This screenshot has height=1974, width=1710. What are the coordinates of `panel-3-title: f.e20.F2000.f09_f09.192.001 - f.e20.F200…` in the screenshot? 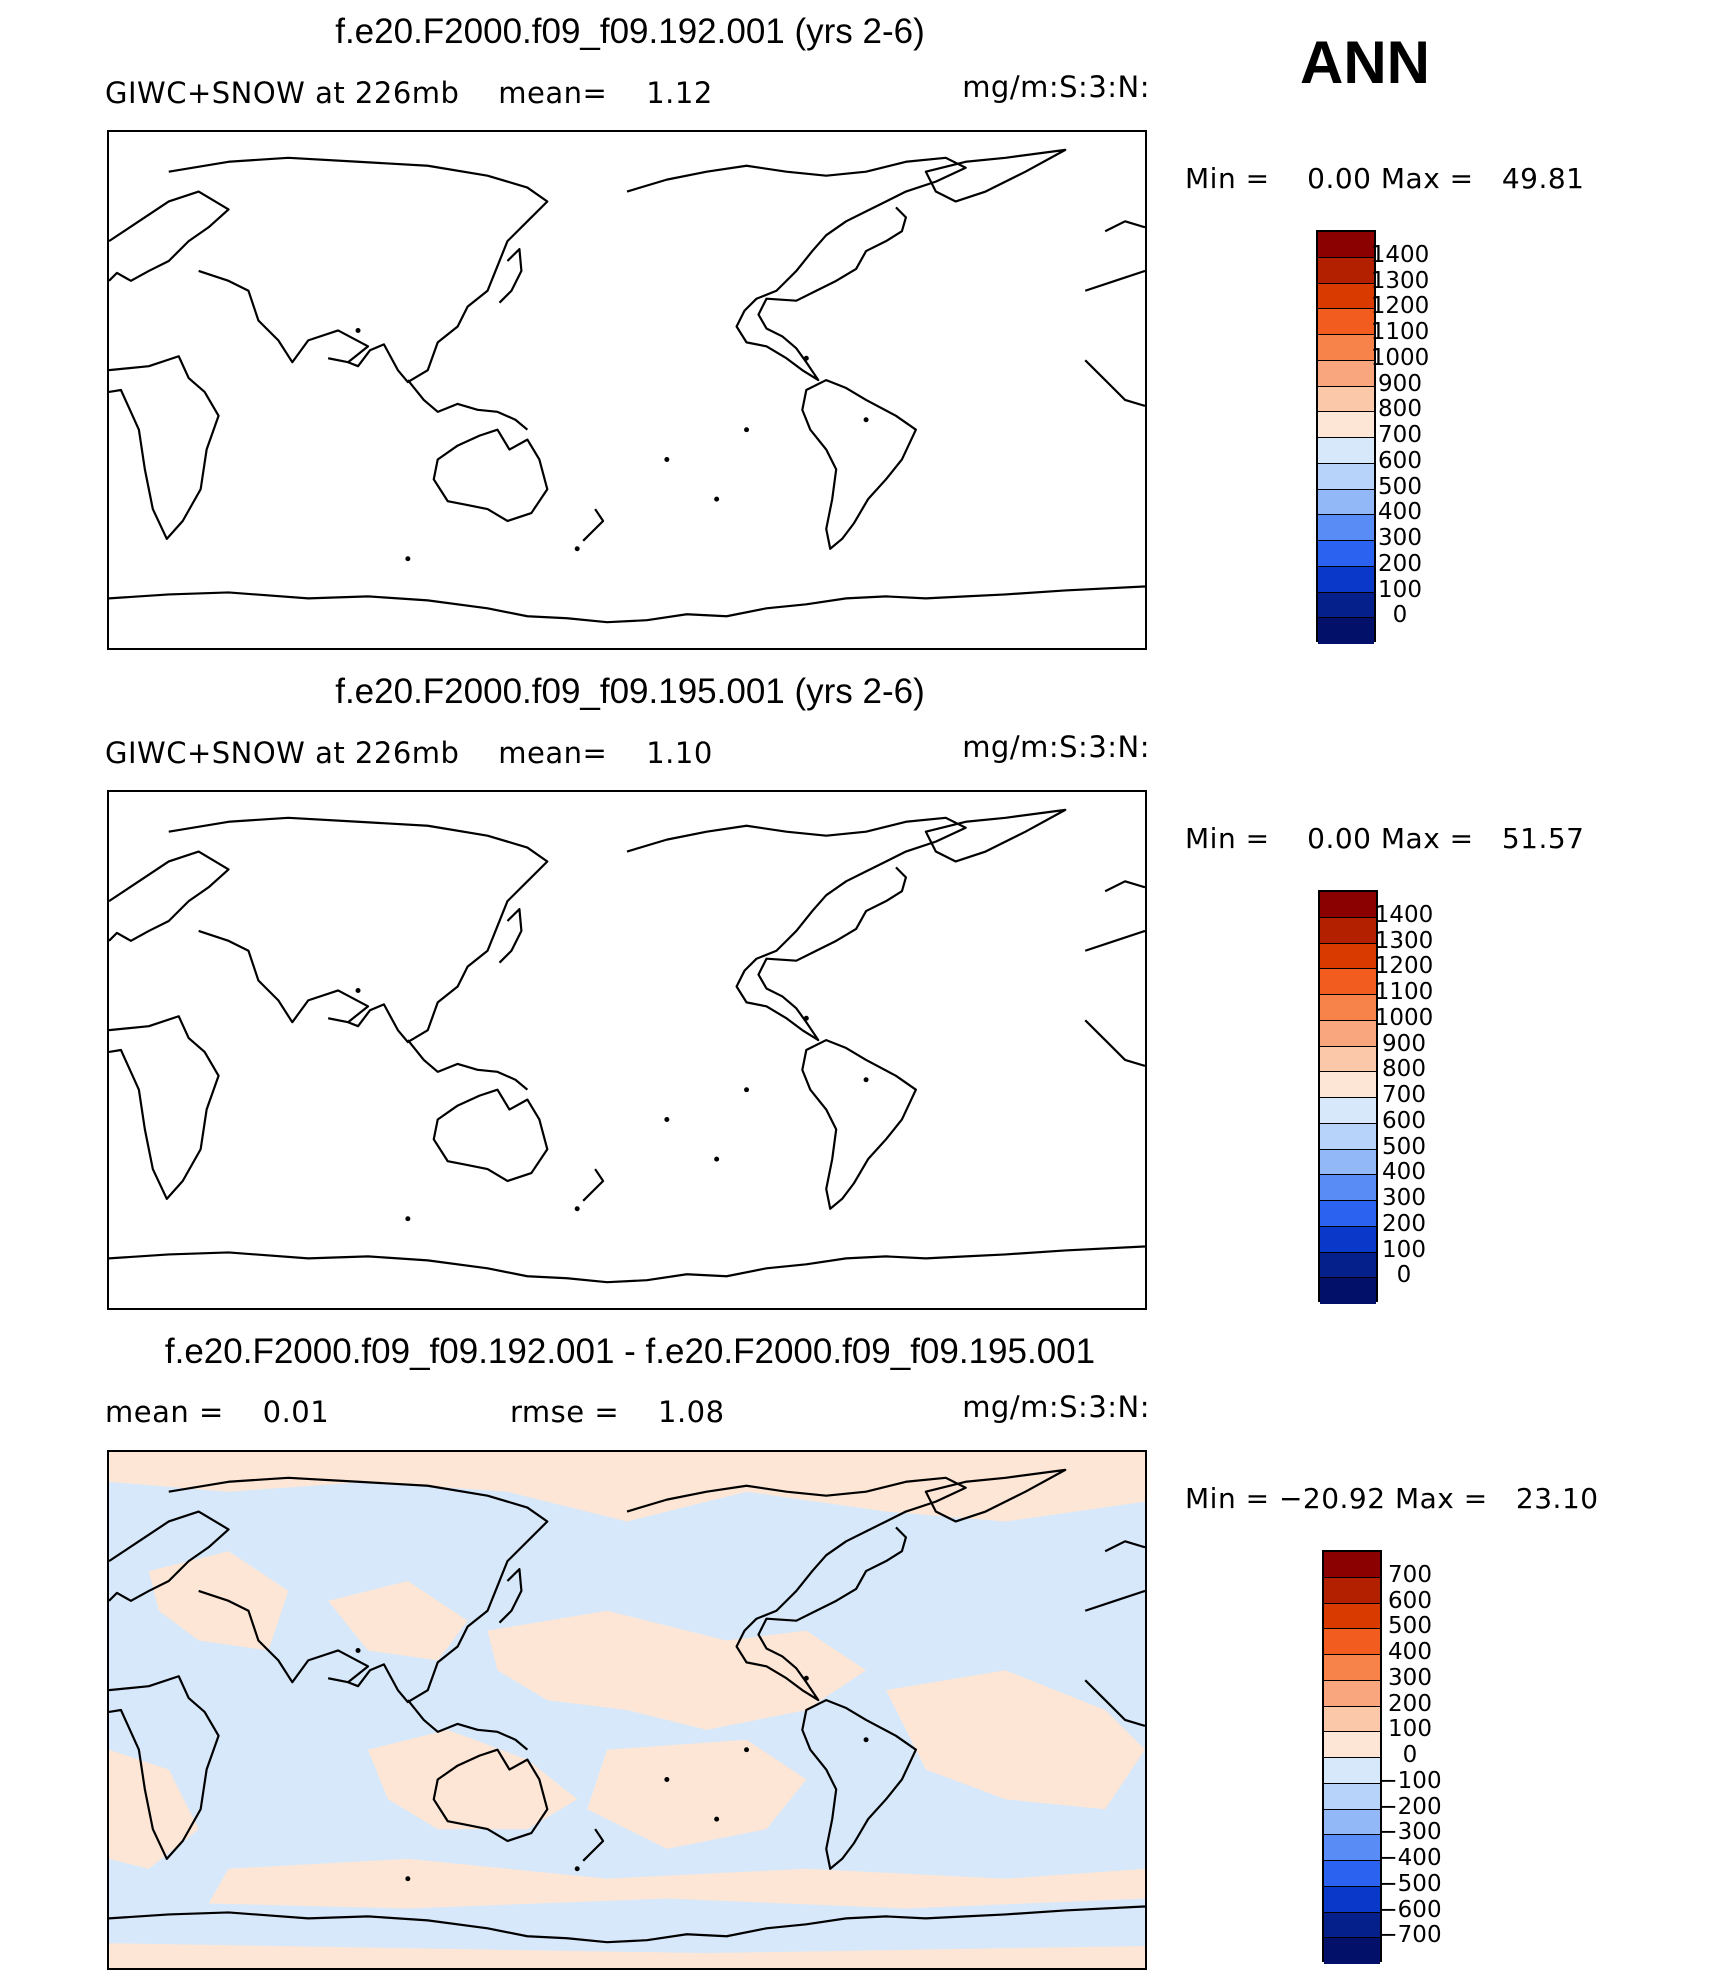 It's located at (630, 1351).